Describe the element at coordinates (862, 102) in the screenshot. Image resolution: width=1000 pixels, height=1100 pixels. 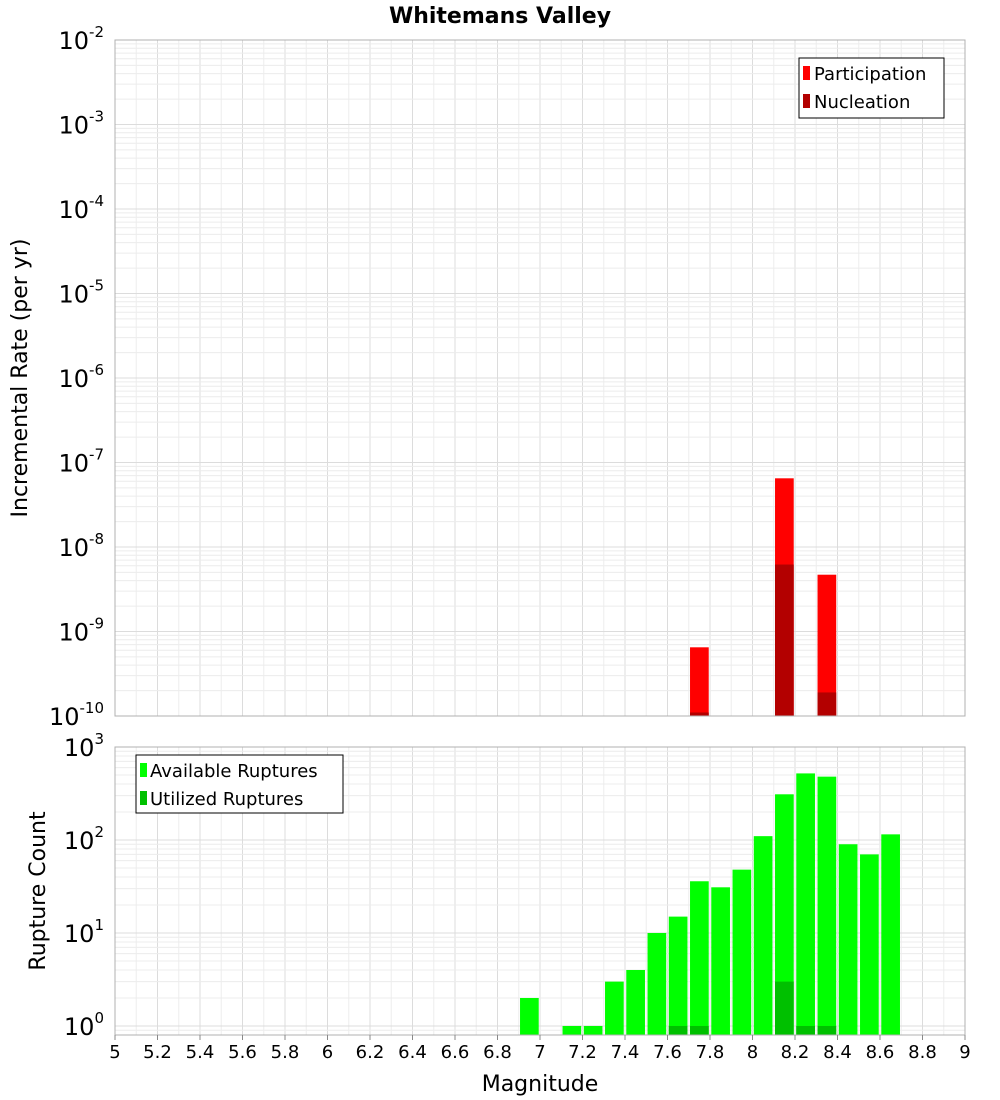
I see `nucleation-legend-label: Nucleation` at that location.